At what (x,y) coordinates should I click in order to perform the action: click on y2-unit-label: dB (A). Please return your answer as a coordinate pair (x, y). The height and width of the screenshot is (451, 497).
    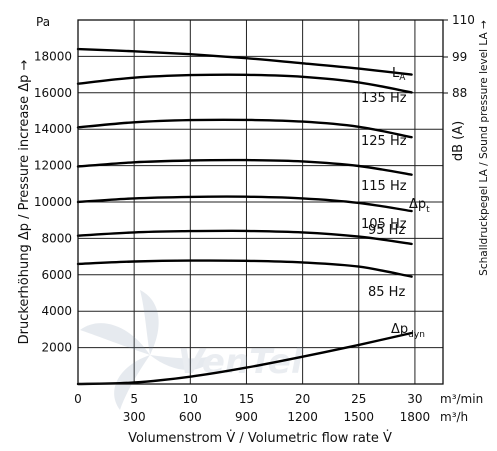
    Looking at the image, I should click on (458, 141).